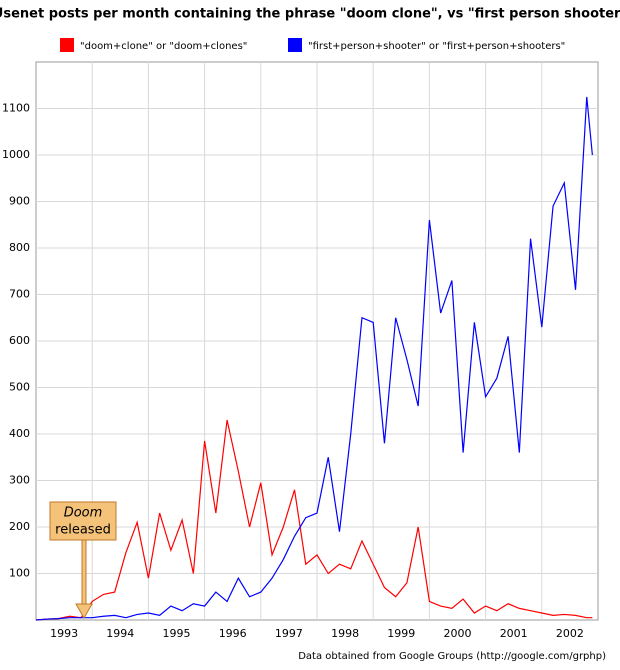 This screenshot has height=670, width=620. Describe the element at coordinates (233, 633) in the screenshot. I see `x-tick-label: 1996` at that location.